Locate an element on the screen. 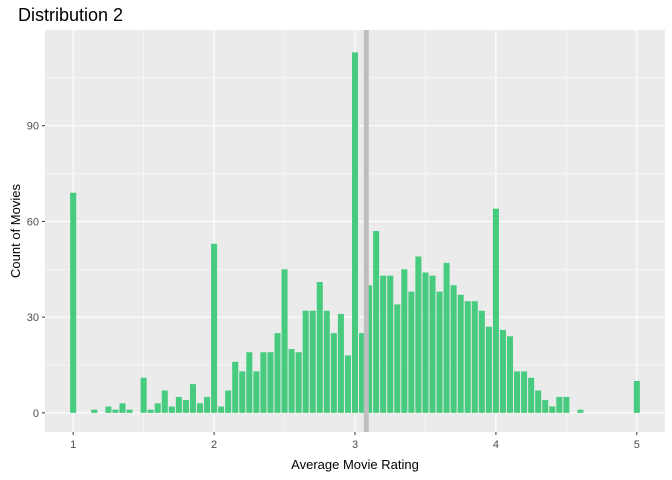 This screenshot has height=480, width=672. y-tick-label: 60 is located at coordinates (33, 222).